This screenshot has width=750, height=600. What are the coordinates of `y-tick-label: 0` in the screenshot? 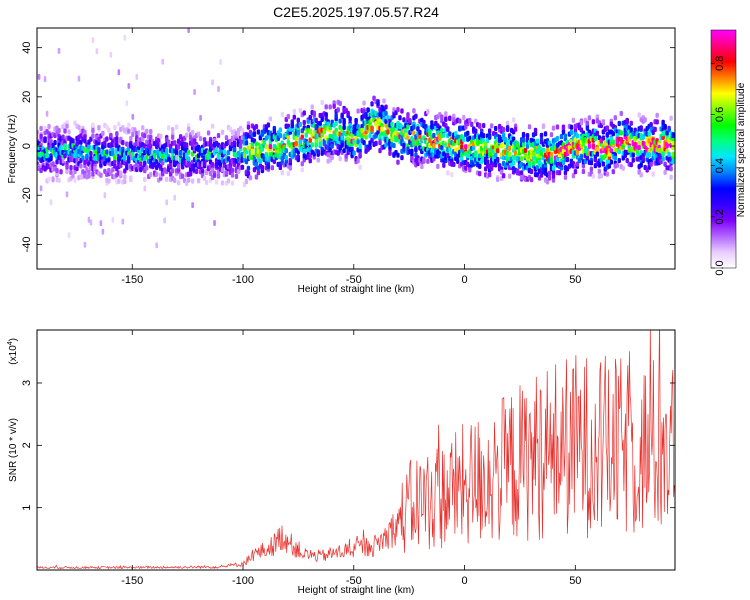 It's located at (27, 146).